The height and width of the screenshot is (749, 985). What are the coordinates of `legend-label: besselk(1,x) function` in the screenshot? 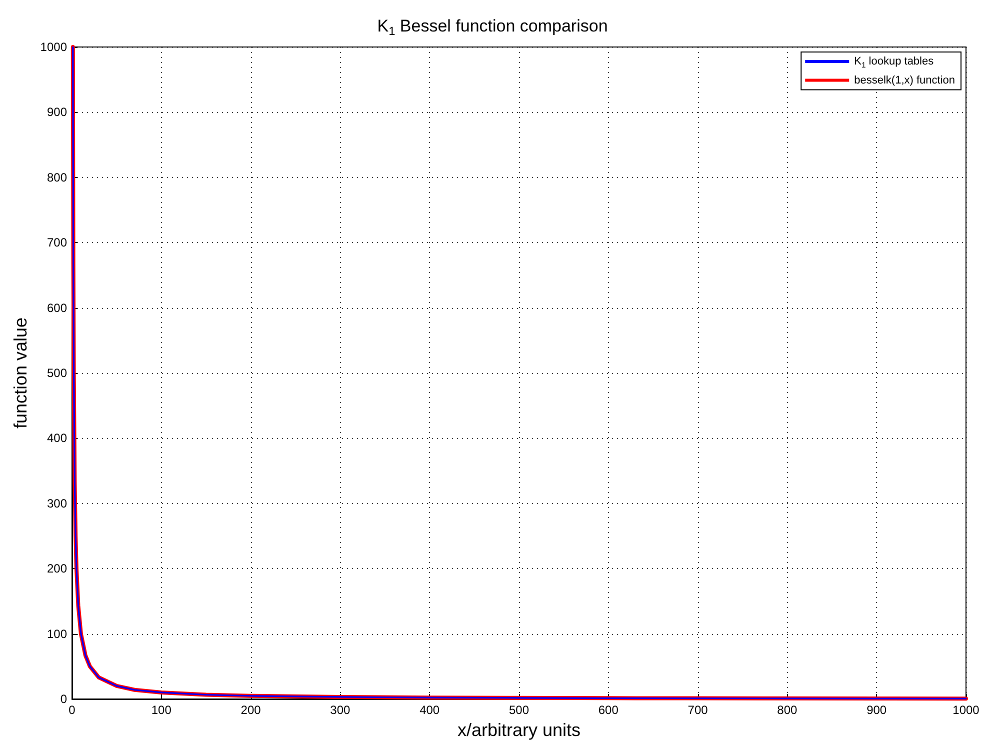 It's located at (905, 80).